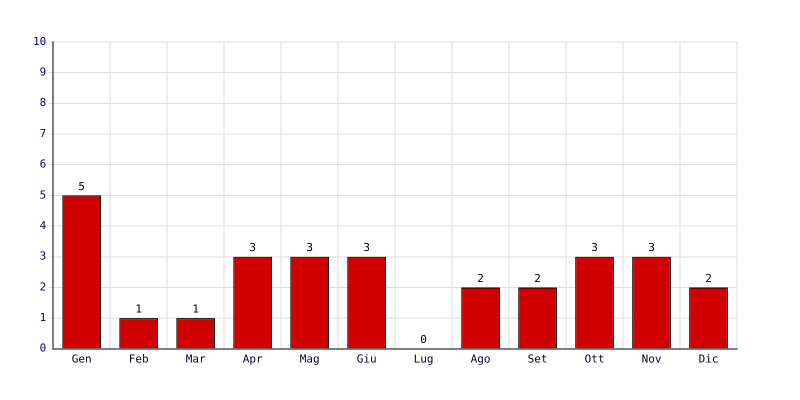  I want to click on y-tick-label: 0, so click(43, 348).